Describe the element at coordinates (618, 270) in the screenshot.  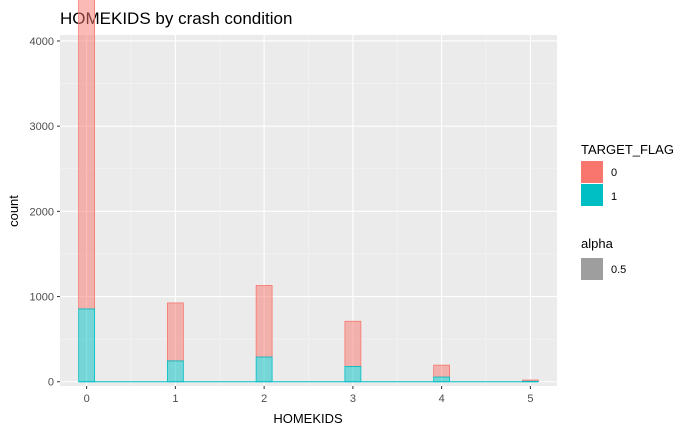
I see `legend-label-alpha: 0.5` at that location.